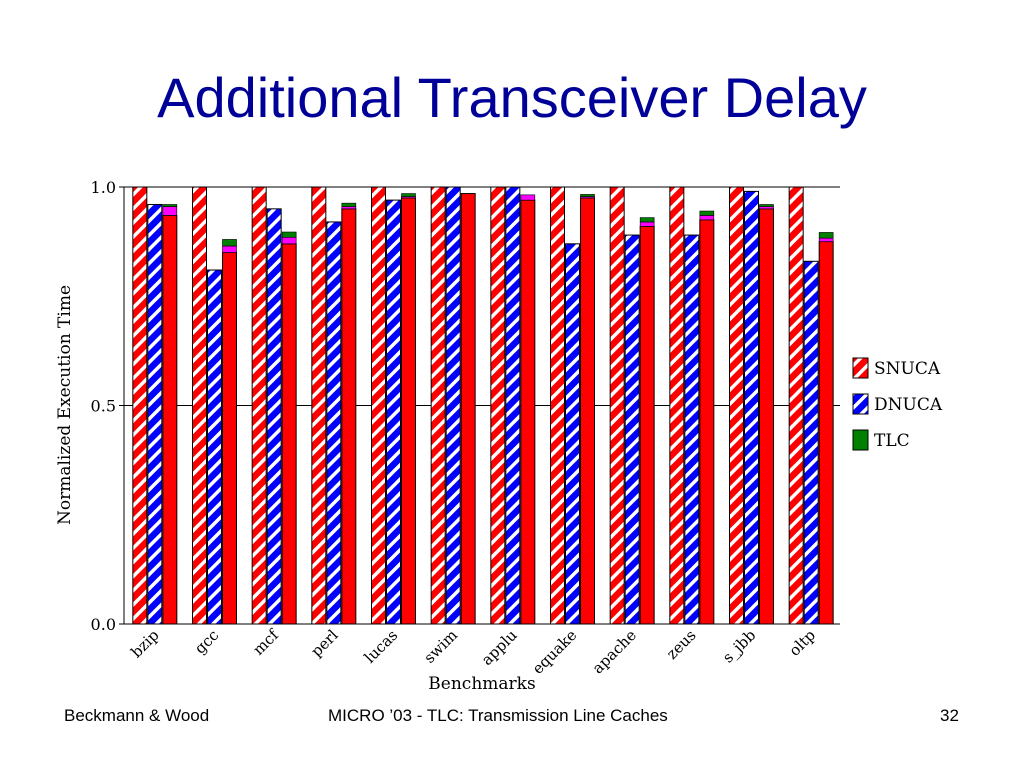  What do you see at coordinates (555, 652) in the screenshot?
I see `x-tick-label: equake` at bounding box center [555, 652].